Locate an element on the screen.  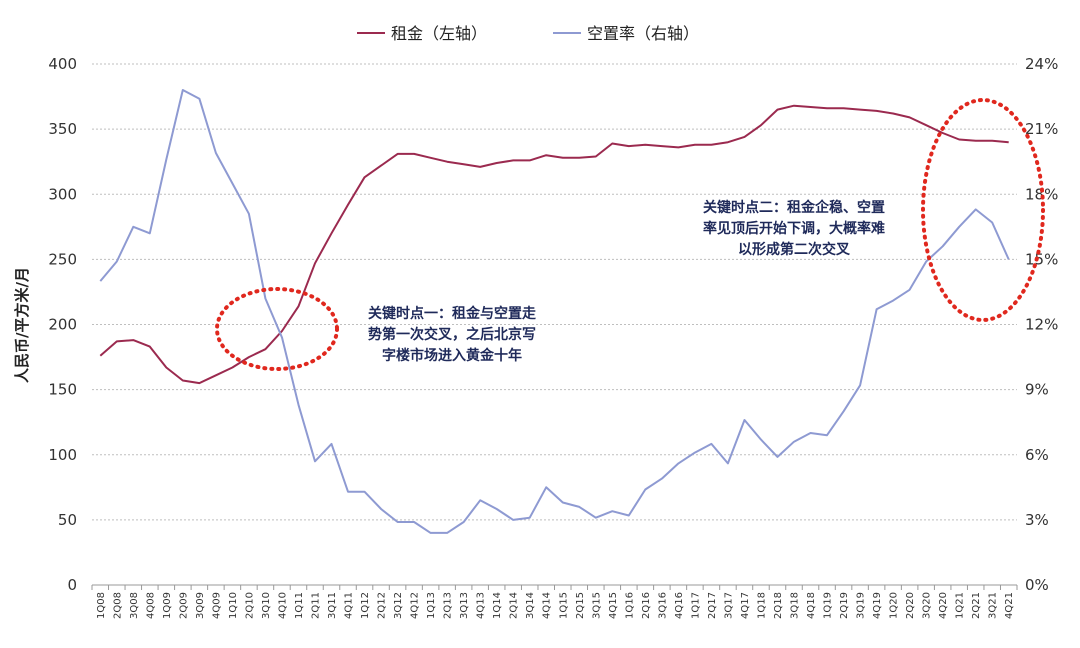
x-axis-tick-label: 4Q20 is located at coordinates (943, 605).